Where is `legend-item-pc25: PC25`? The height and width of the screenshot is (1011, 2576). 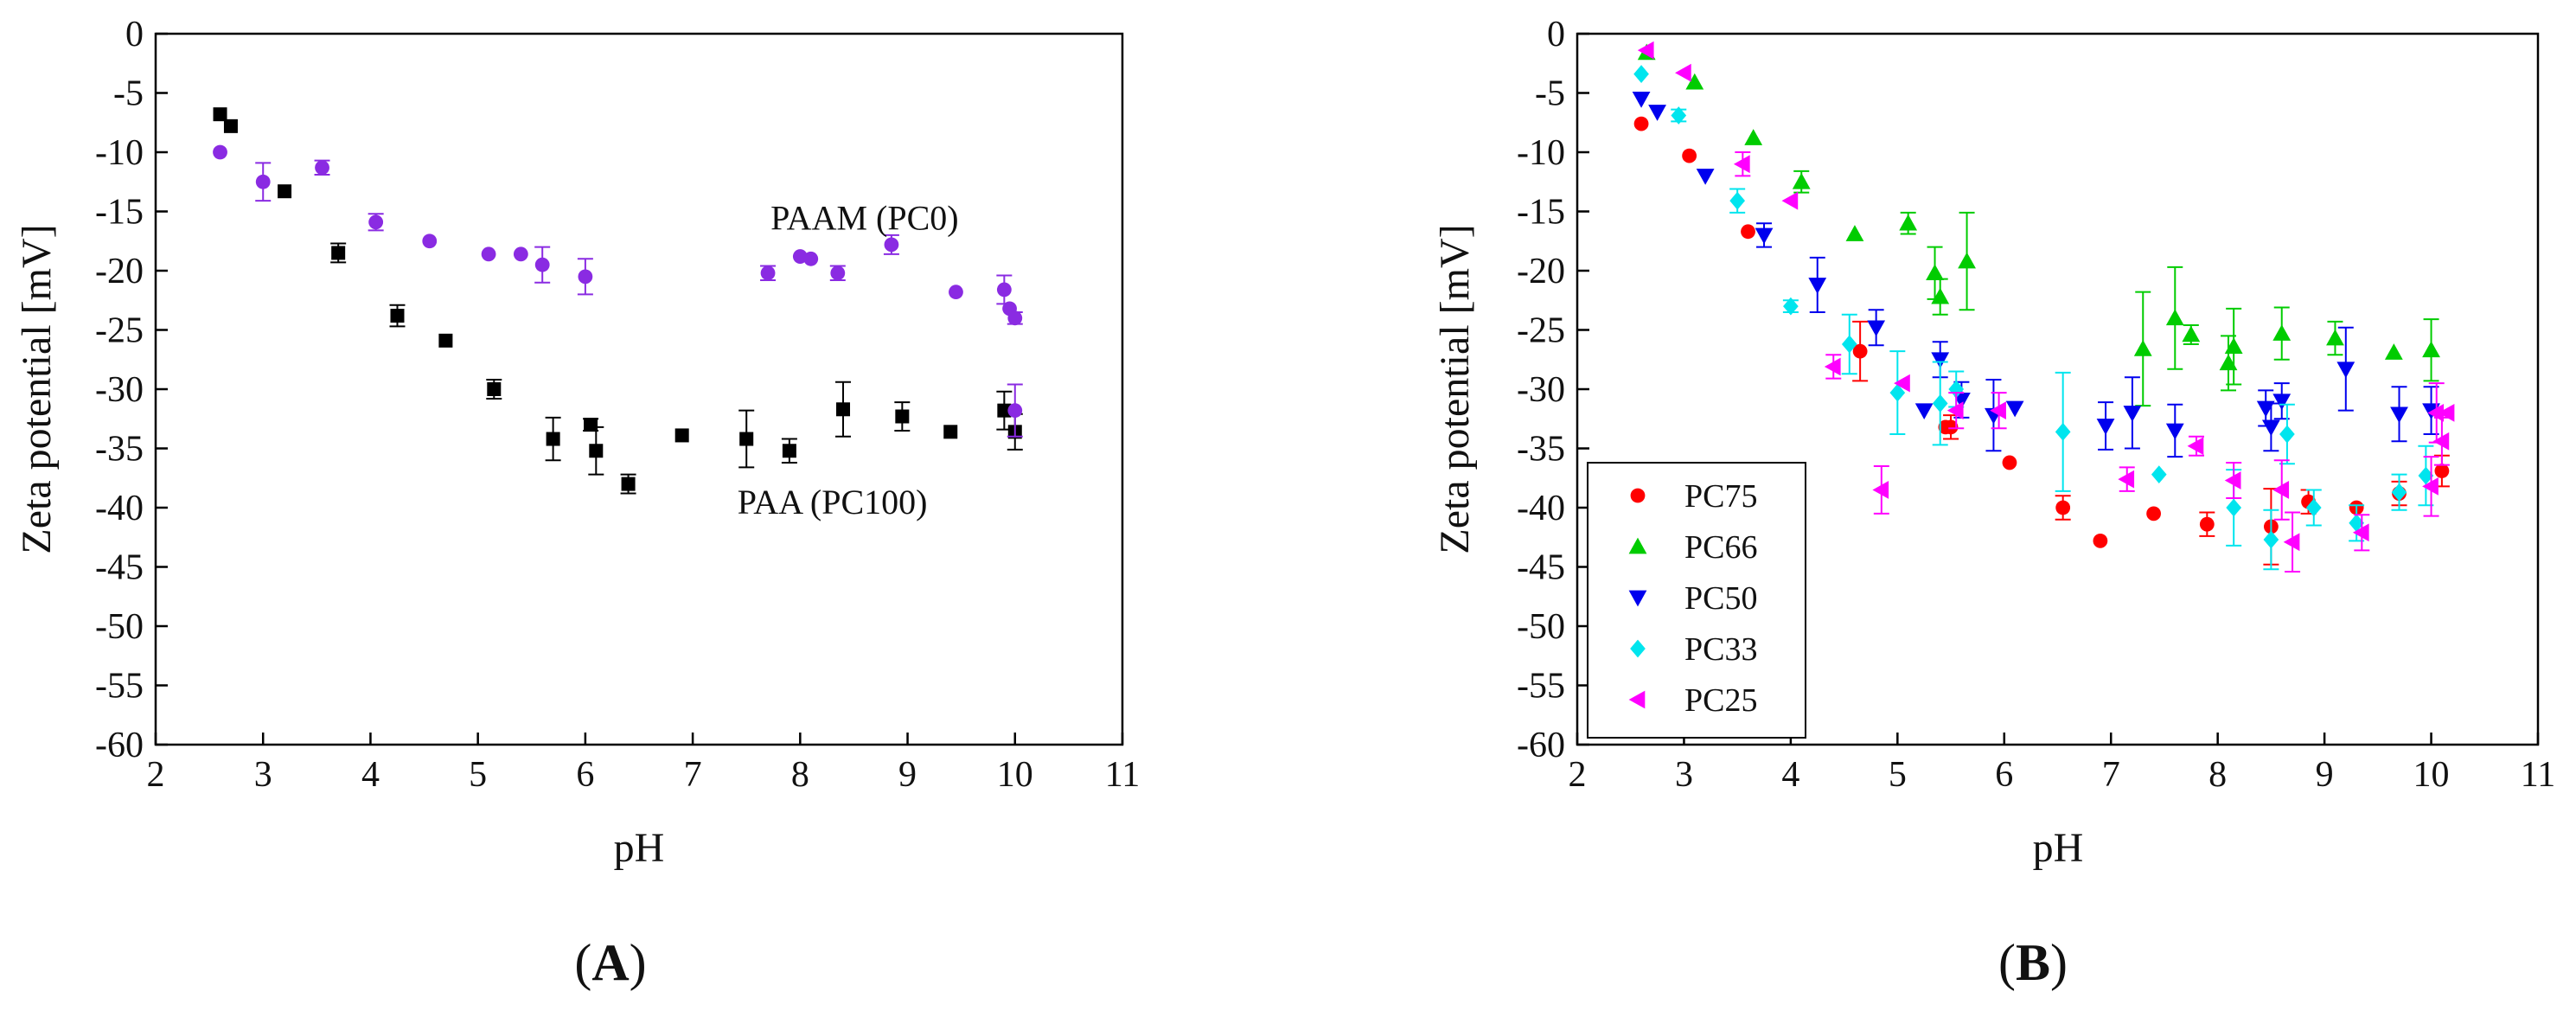
legend-item-pc25: PC25 is located at coordinates (1693, 700).